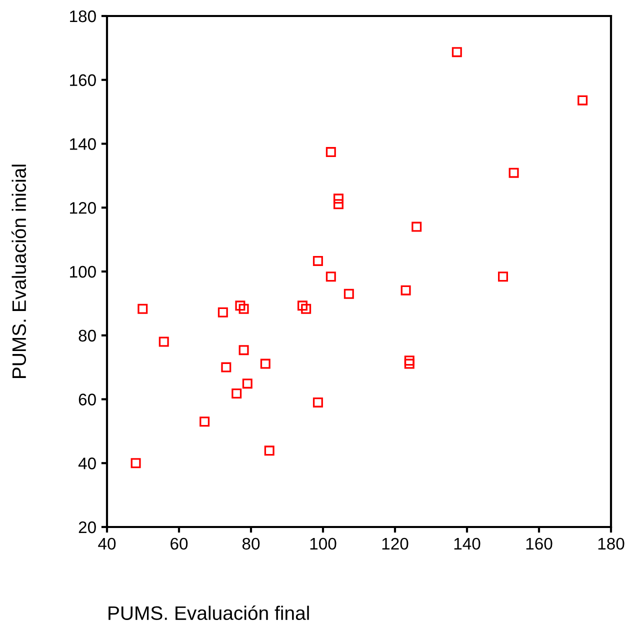 This screenshot has height=624, width=627. I want to click on y-tick-label: 60, so click(87, 400).